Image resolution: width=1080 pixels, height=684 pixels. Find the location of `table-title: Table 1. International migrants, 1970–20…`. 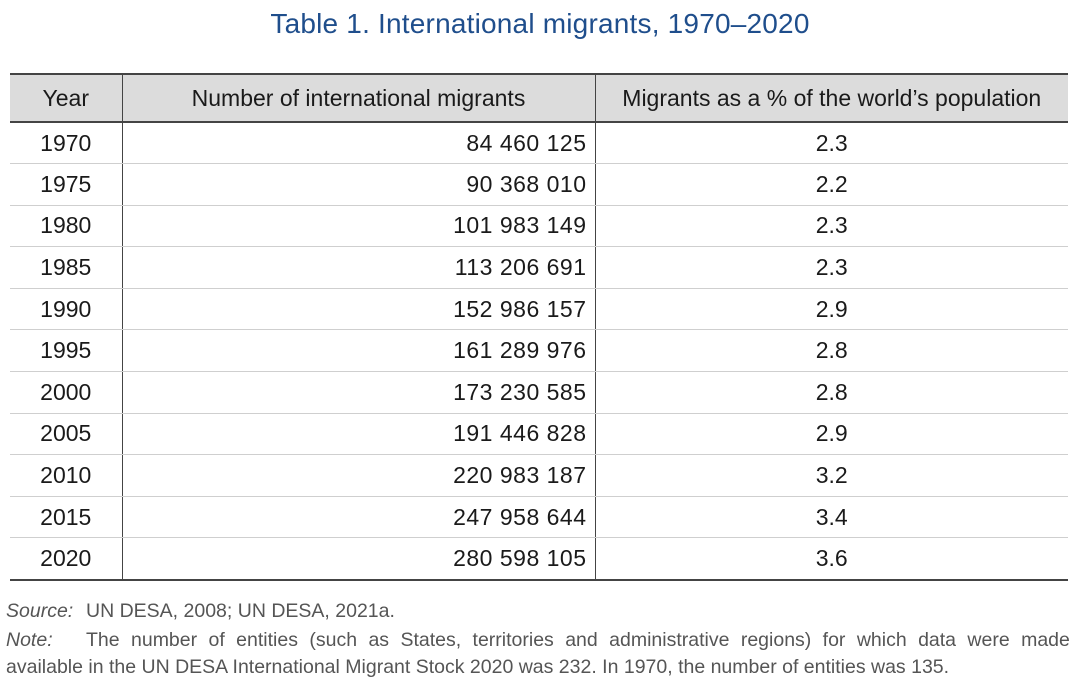

table-title: Table 1. International migrants, 1970–20… is located at coordinates (540, 23).